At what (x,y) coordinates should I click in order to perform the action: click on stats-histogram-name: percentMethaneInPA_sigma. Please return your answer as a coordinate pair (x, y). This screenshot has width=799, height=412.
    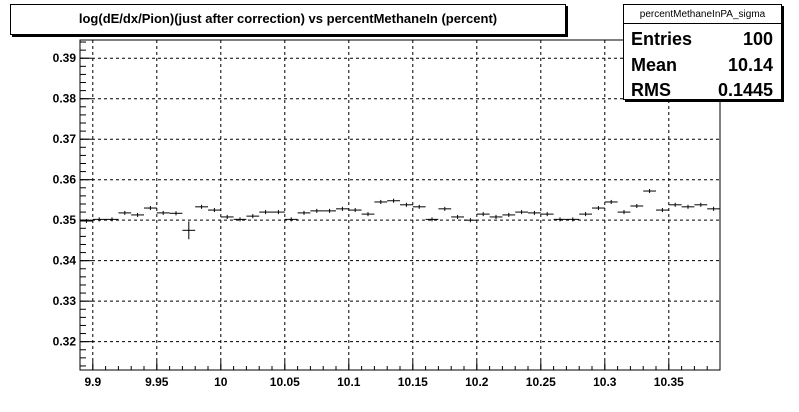
    Looking at the image, I should click on (702, 15).